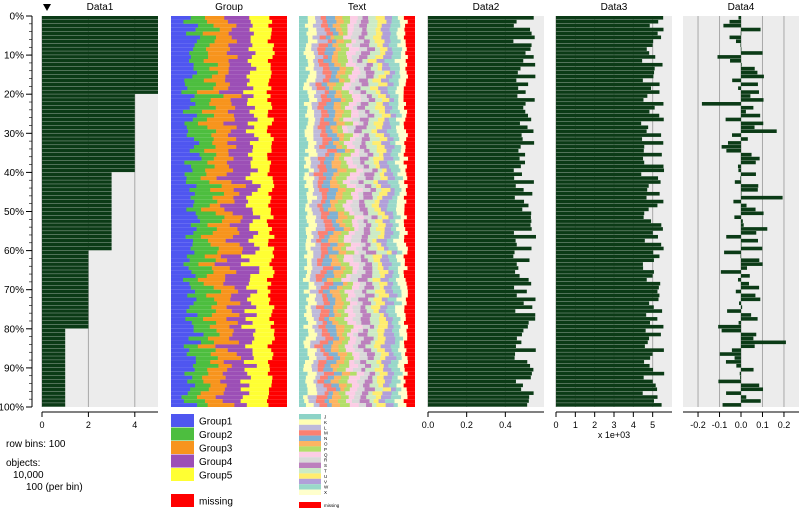 Image resolution: width=806 pixels, height=511 pixels. Describe the element at coordinates (762, 425) in the screenshot. I see `data4-x-tick-label: 0.1` at that location.